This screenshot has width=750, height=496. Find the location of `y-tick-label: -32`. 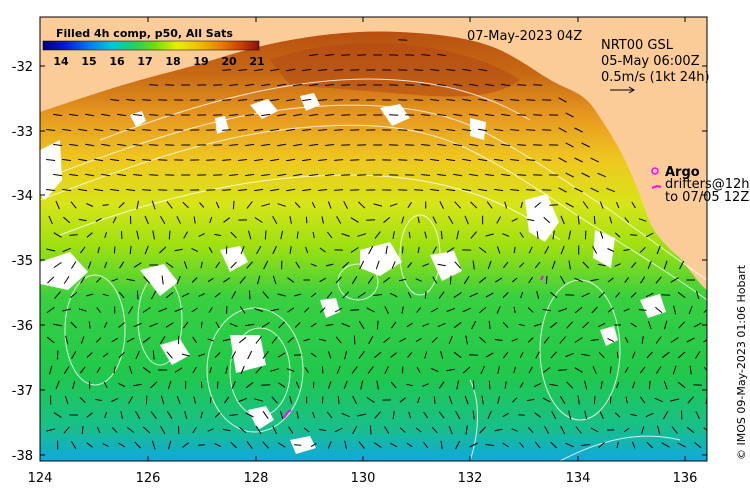

y-tick-label: -32 is located at coordinates (22, 67).